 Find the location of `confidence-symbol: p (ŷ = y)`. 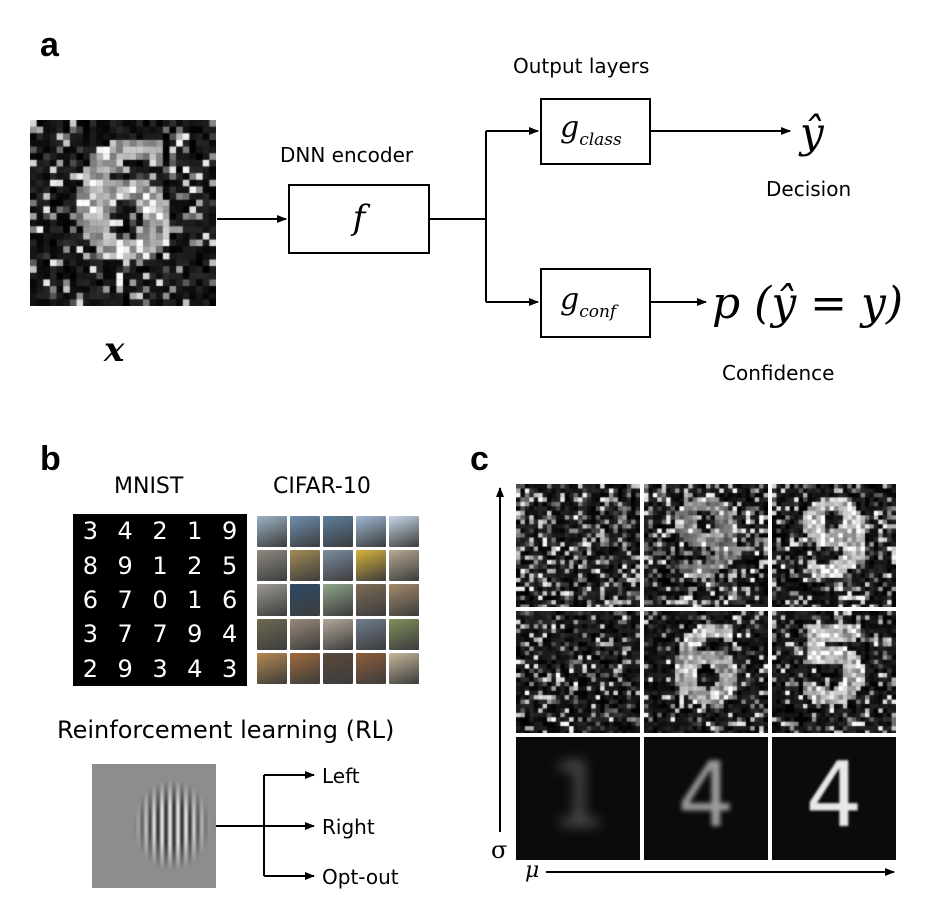

confidence-symbol: p (ŷ = y) is located at coordinates (808, 303).